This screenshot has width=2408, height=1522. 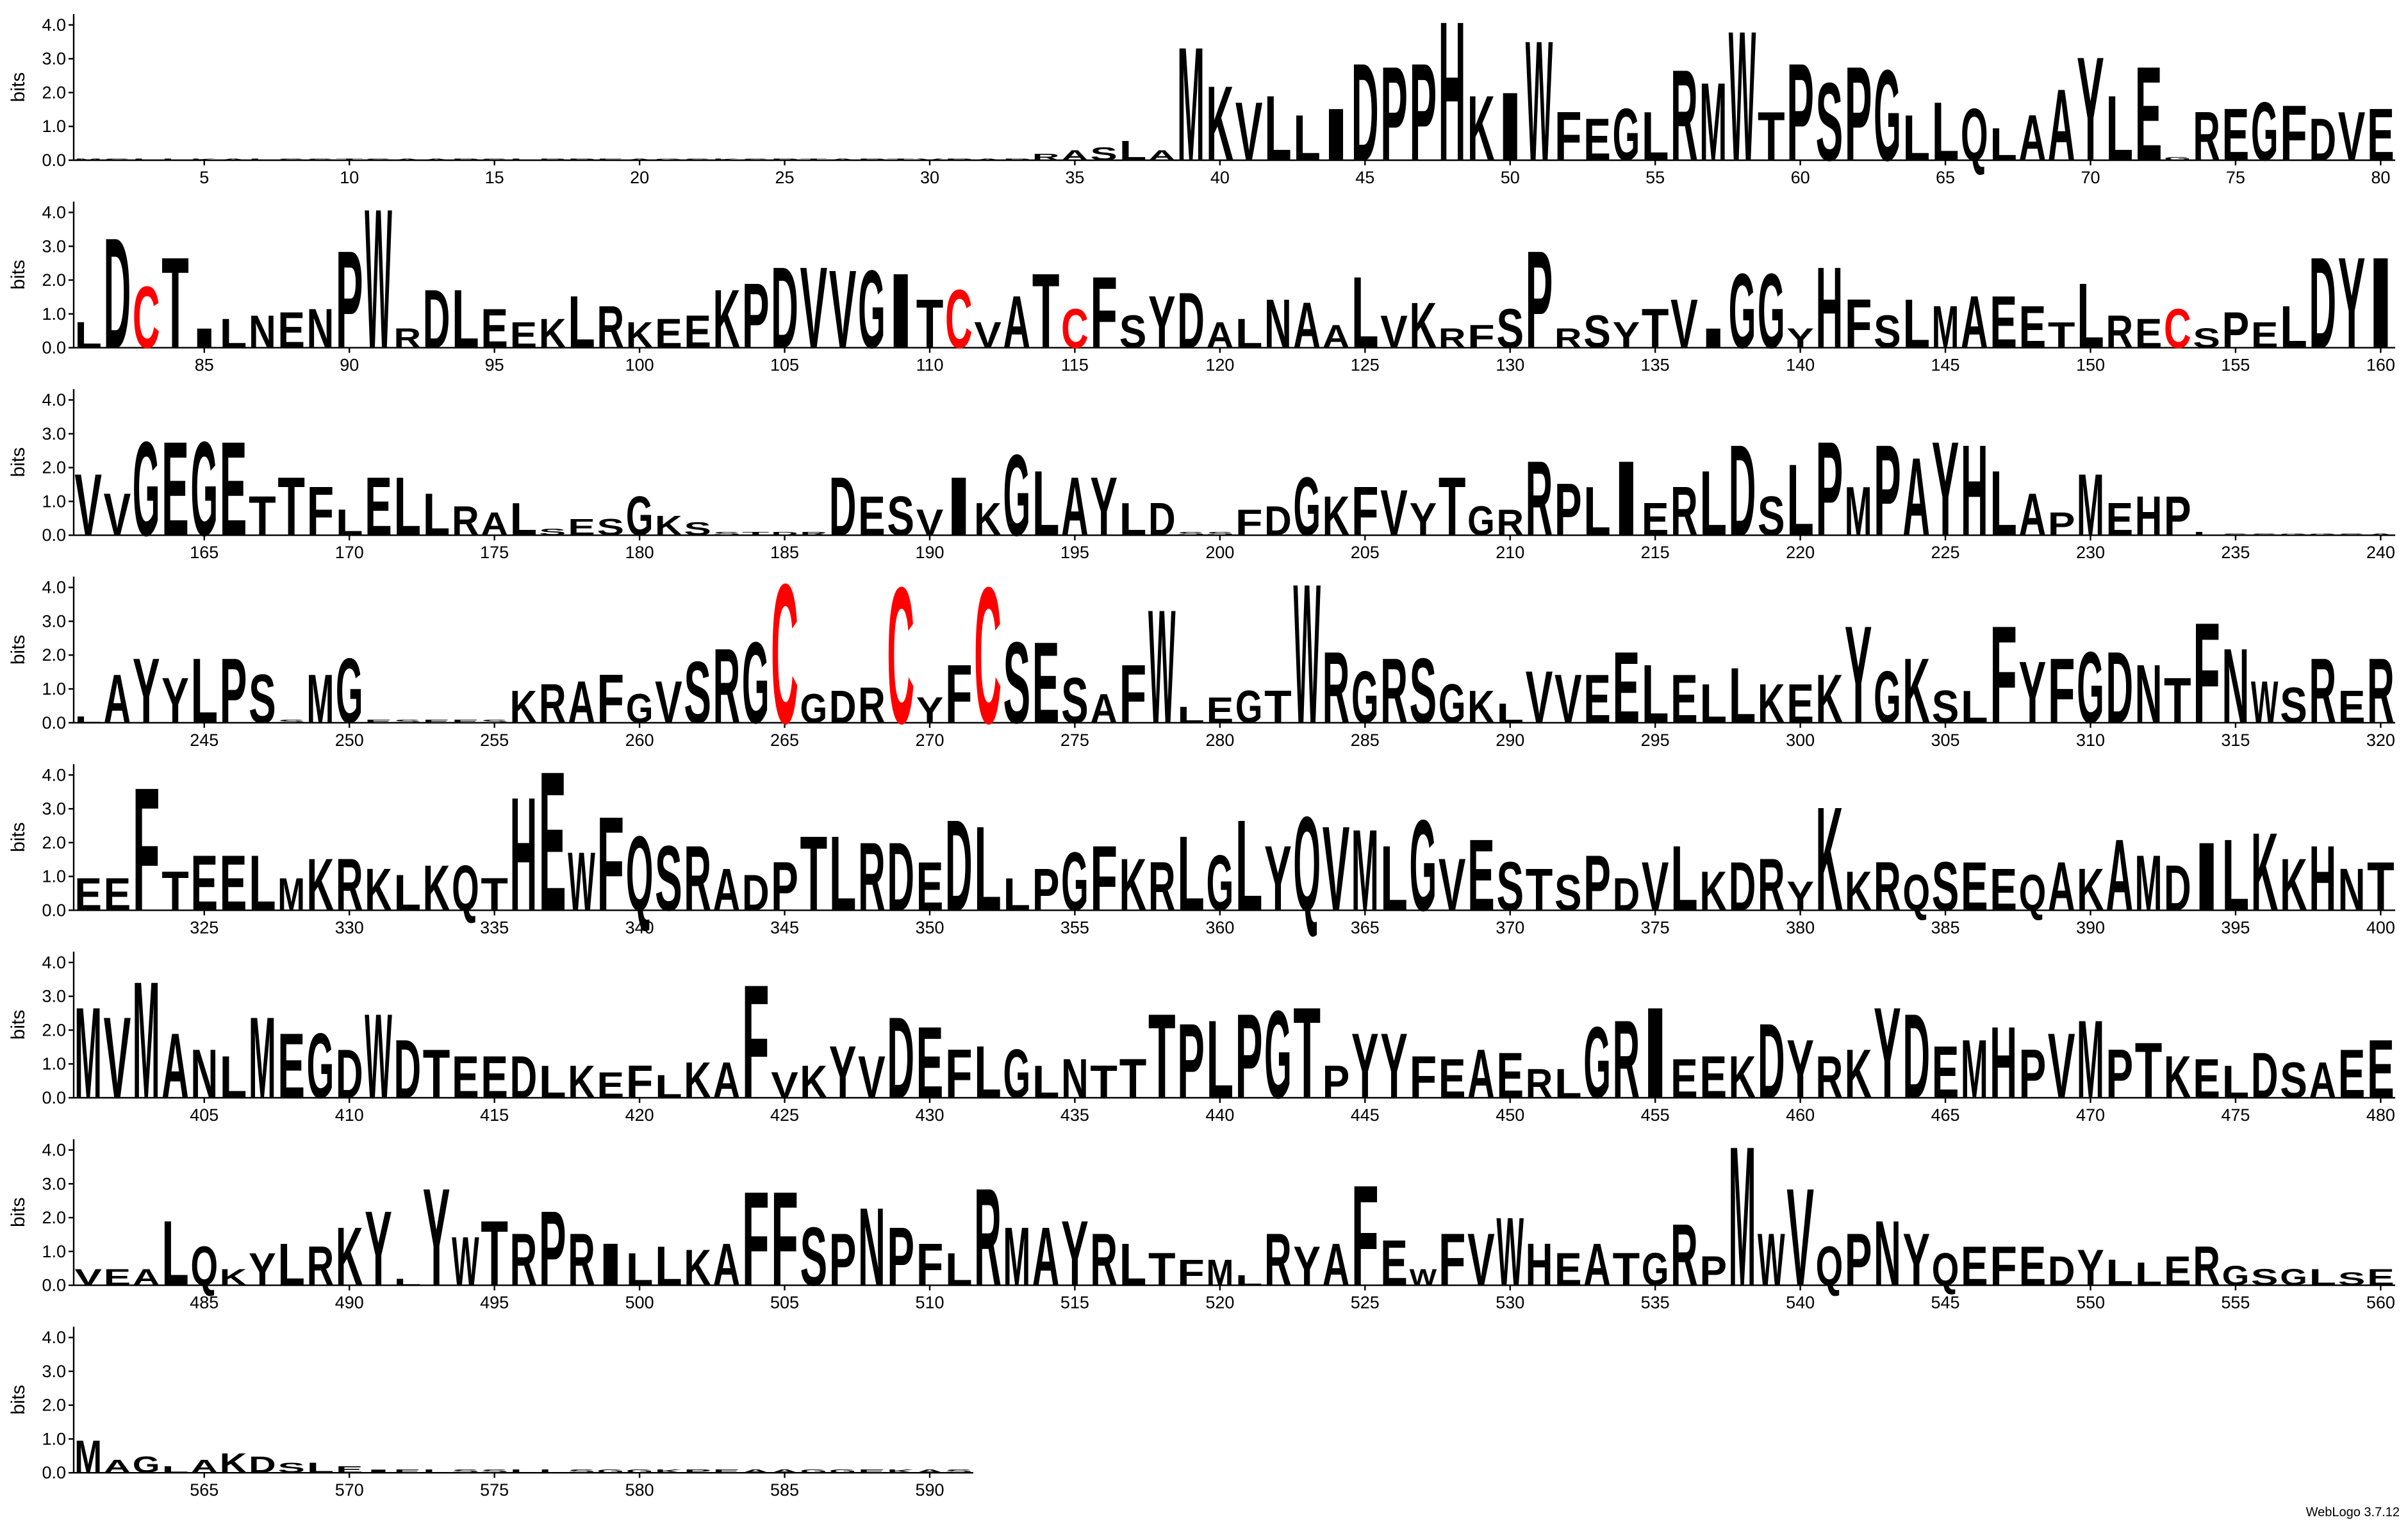 I want to click on x-tick-label: 110, so click(x=929, y=365).